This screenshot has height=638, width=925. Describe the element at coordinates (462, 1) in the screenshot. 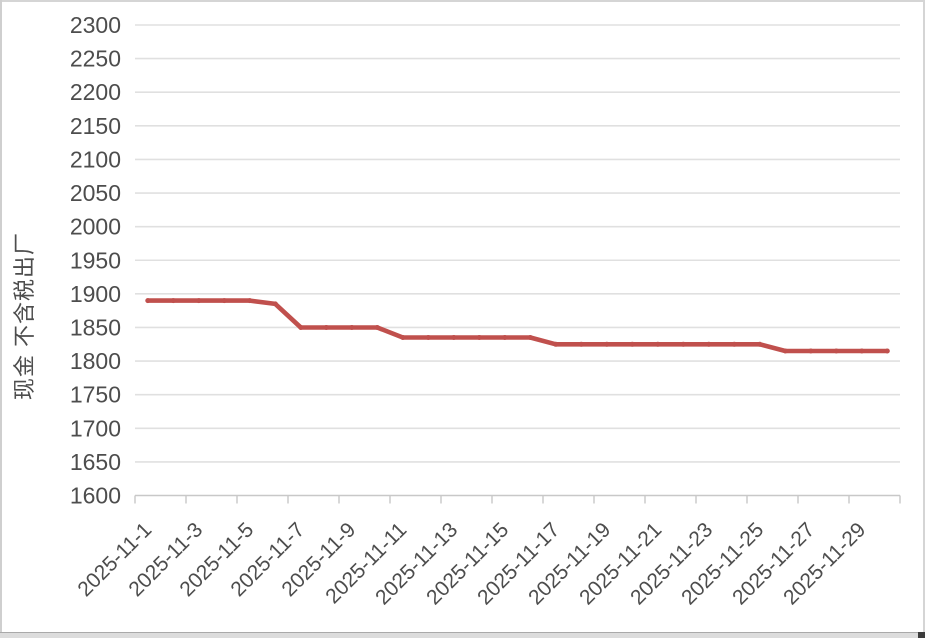

I see `window-border-top` at that location.